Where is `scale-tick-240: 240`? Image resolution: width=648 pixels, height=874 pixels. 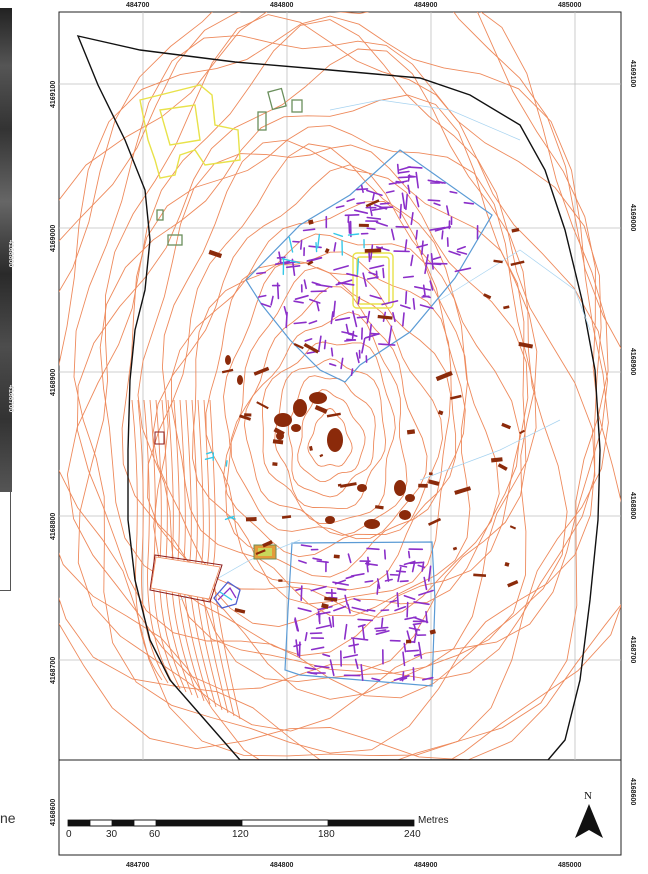
scale-tick-240: 240 is located at coordinates (412, 834).